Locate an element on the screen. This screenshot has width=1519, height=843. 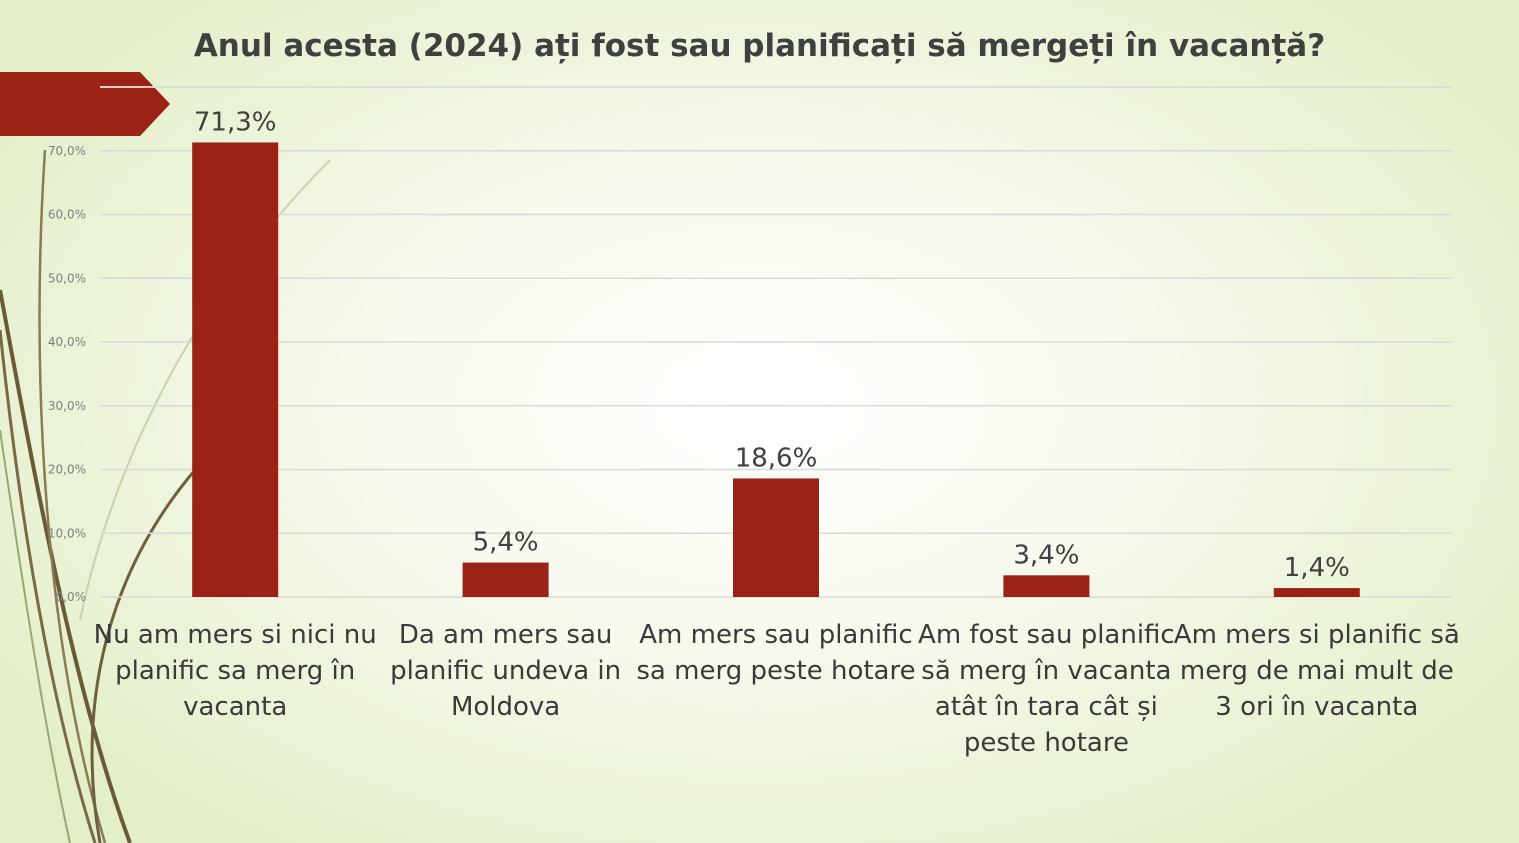
data-label: 3,4% is located at coordinates (1046, 555).